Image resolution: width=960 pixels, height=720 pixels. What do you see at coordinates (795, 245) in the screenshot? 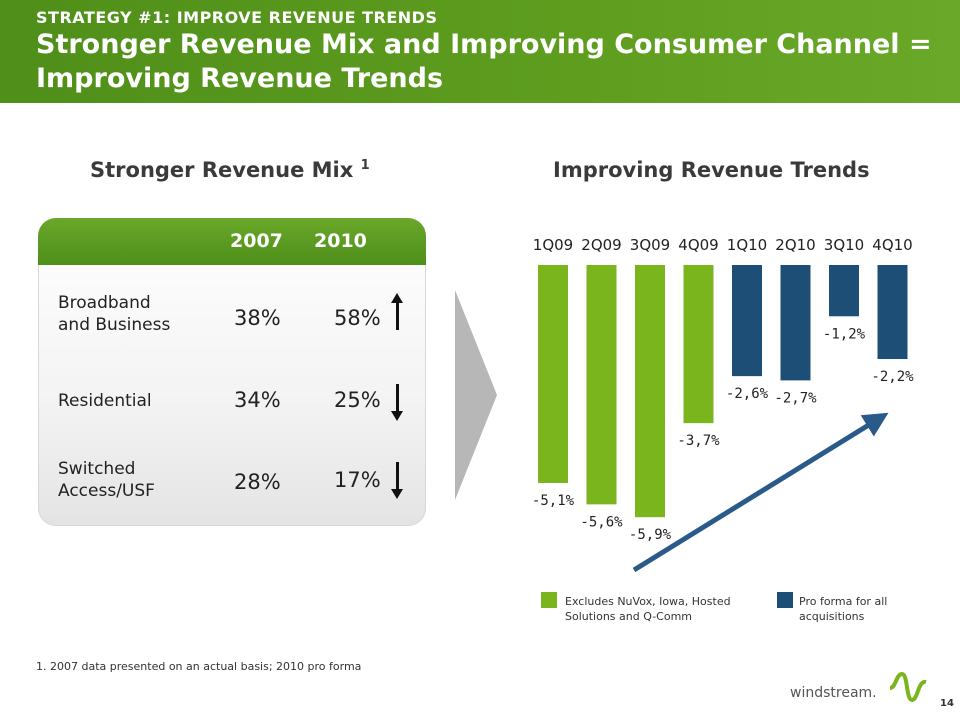
I see `category-label-2q10: 2Q10` at bounding box center [795, 245].